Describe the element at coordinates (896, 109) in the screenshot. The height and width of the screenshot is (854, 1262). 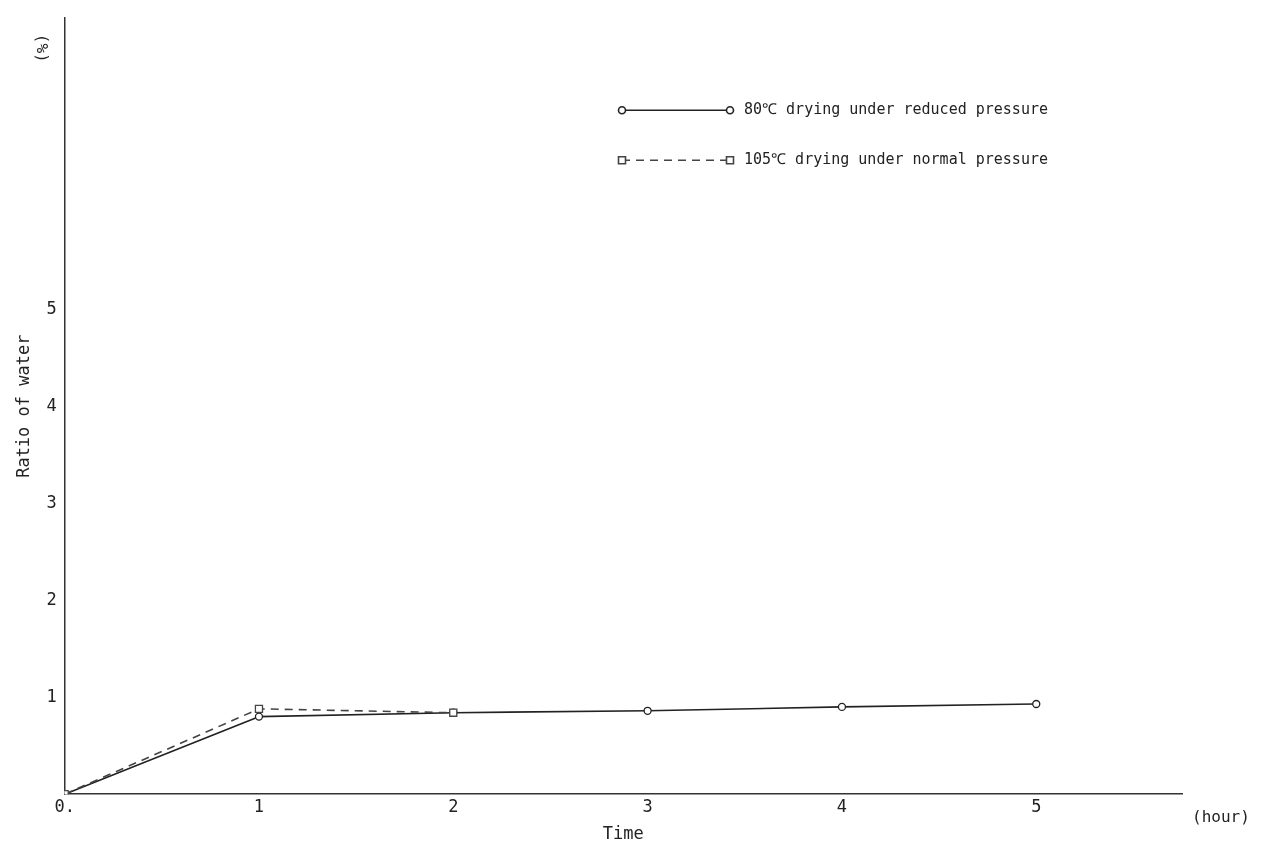
I see `legend-label: 80℃ drying under reduced pressure` at that location.